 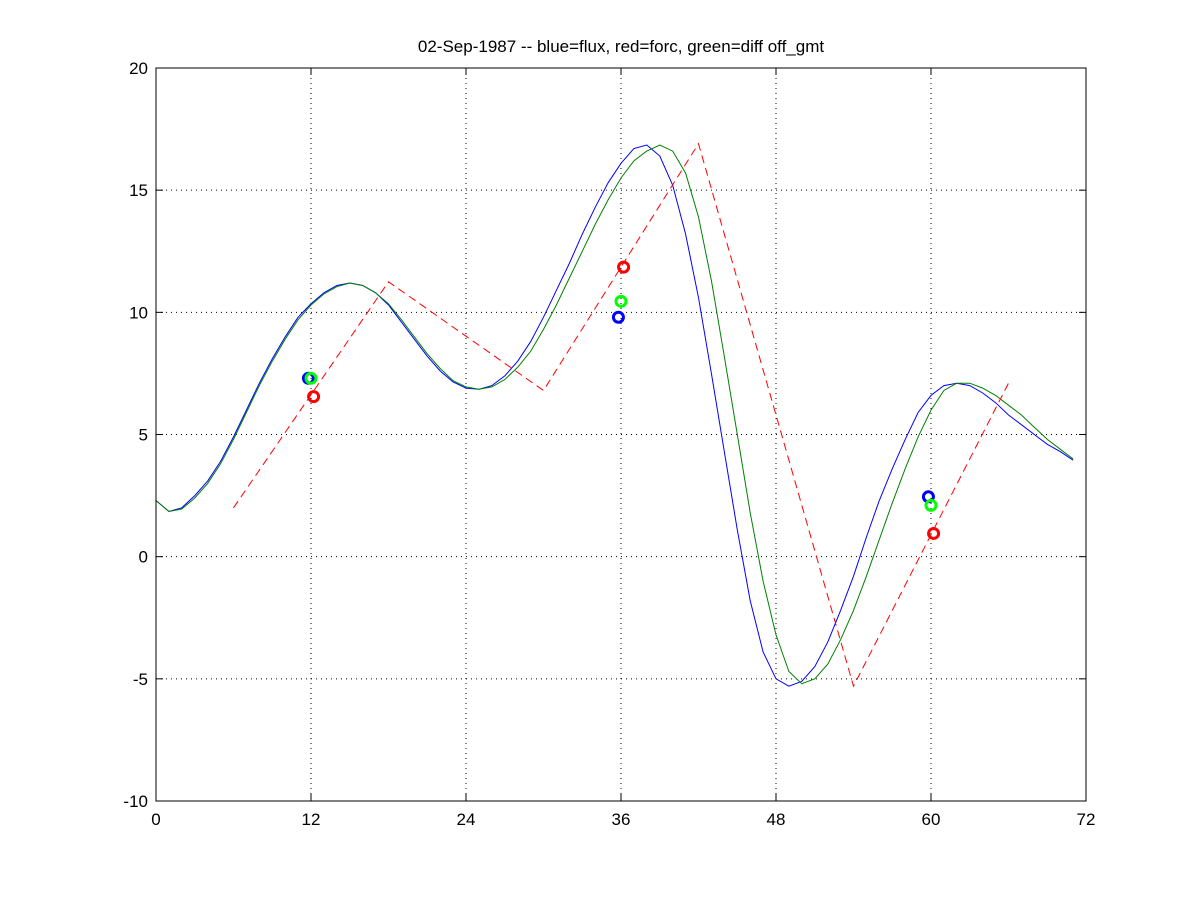 I want to click on x-tick-label: 24, so click(x=466, y=819).